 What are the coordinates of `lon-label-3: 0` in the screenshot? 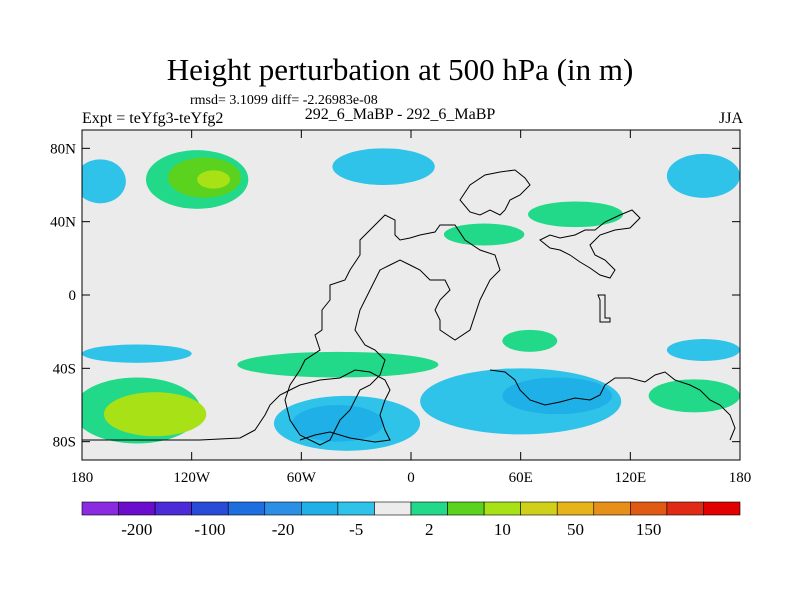 It's located at (411, 478).